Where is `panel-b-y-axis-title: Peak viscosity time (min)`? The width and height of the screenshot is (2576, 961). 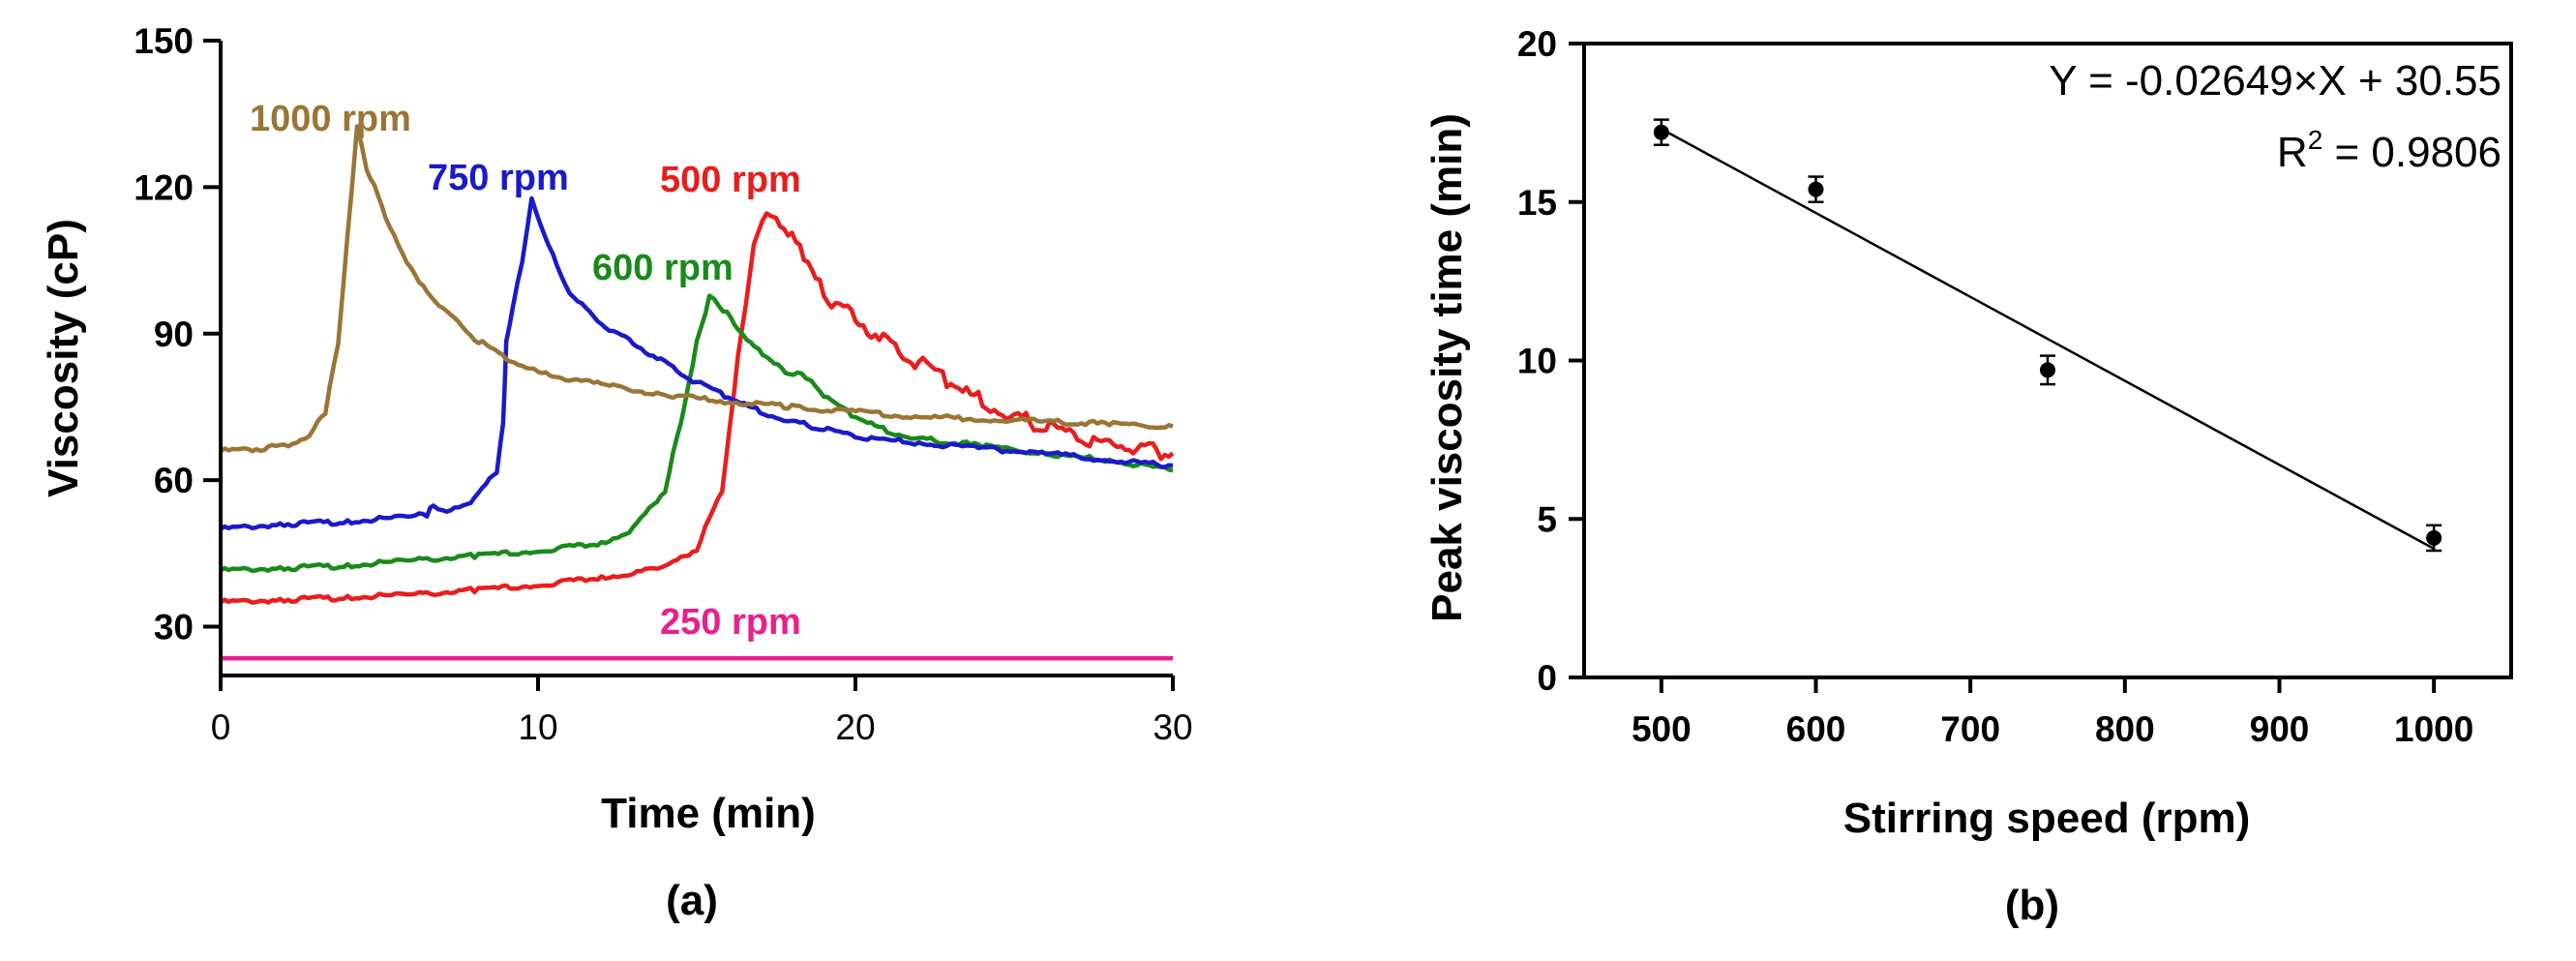
panel-b-y-axis-title: Peak viscosity time (min) is located at coordinates (1447, 367).